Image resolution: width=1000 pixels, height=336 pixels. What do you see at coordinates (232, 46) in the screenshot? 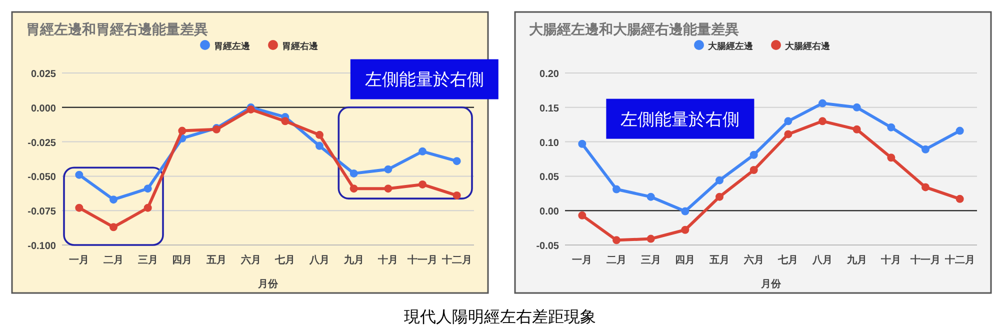
I see `legend-label: 胃經左邊` at bounding box center [232, 46].